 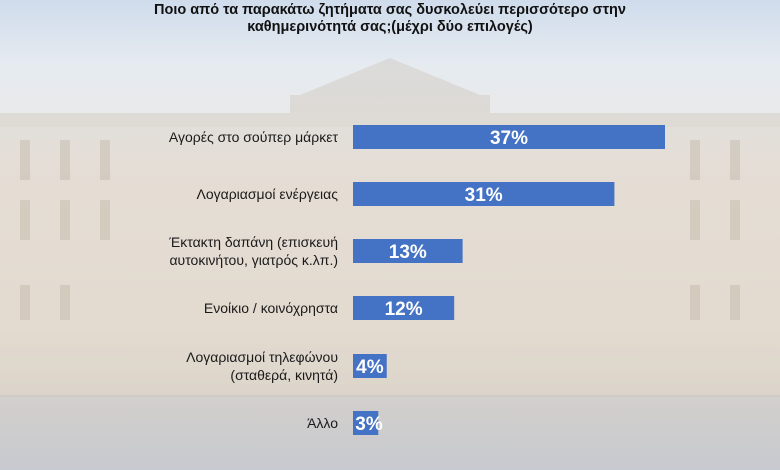 What do you see at coordinates (369, 424) in the screenshot?
I see `value-label-5: 3%` at bounding box center [369, 424].